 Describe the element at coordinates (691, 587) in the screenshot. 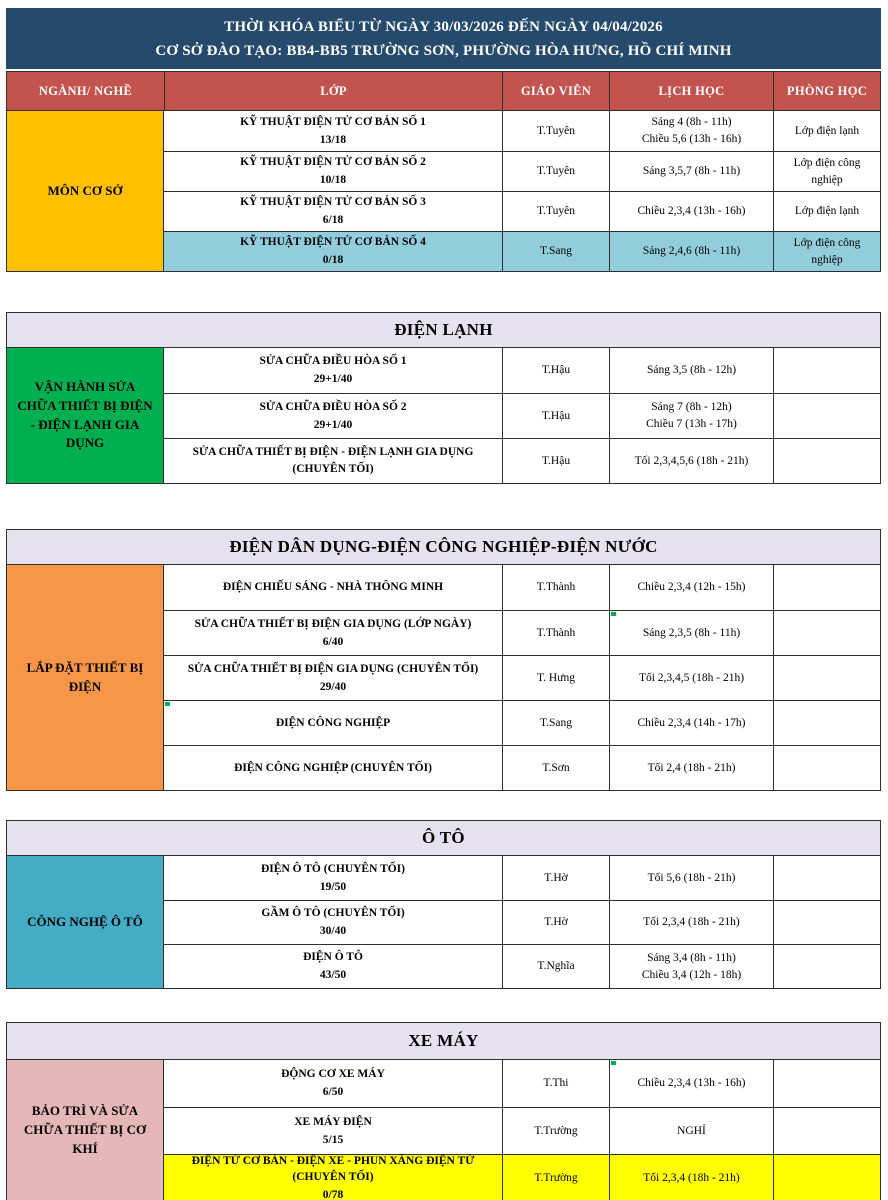

I see `schedule-cell: Chiều 2,3,4 (12h - 15h)` at that location.